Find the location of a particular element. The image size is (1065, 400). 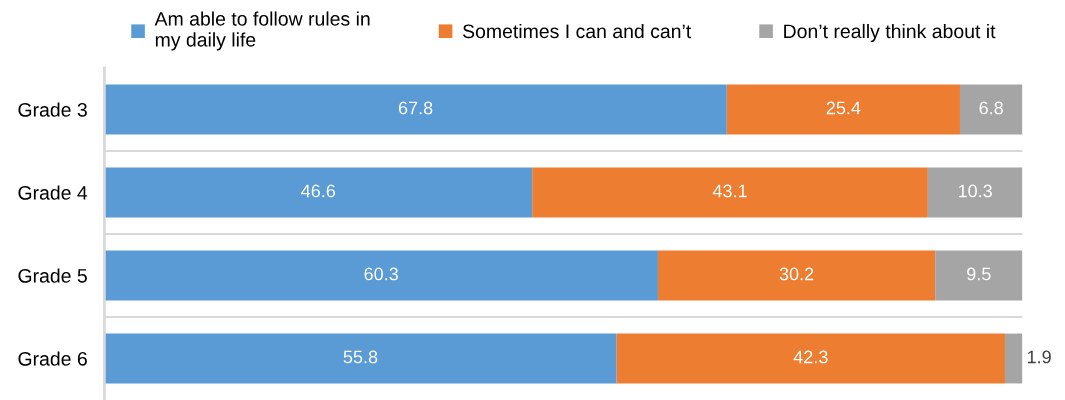

data-label: 9.5 is located at coordinates (979, 274).